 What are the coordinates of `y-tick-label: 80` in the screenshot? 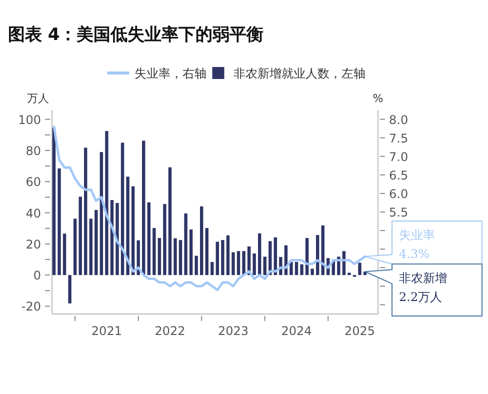 It's located at (33, 151).